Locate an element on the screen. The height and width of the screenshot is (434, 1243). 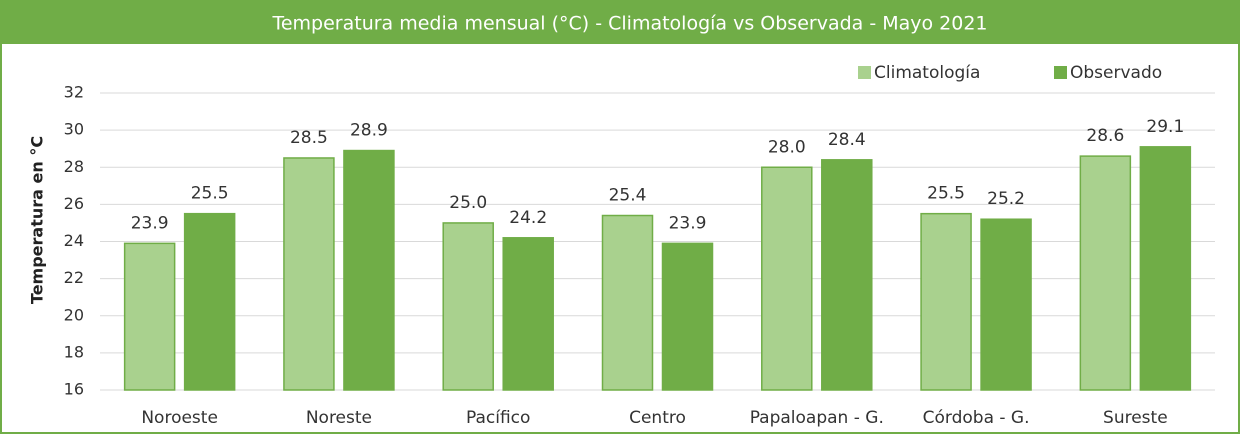
y-tick-label: 28 is located at coordinates (74, 166).